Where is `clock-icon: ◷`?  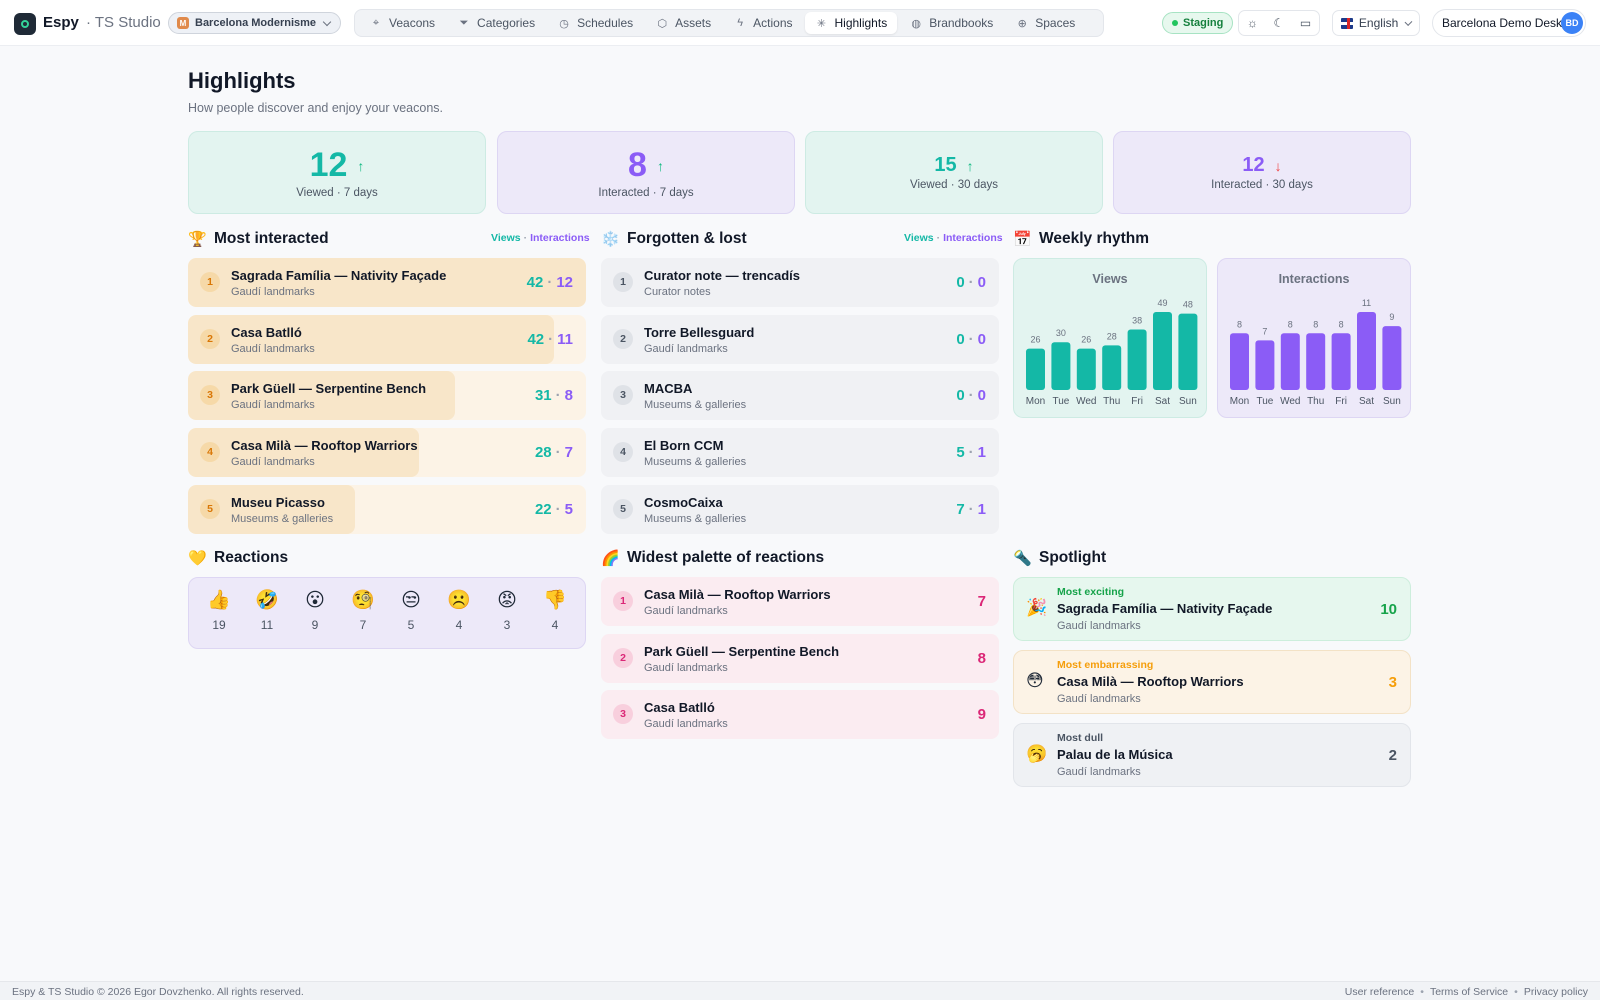 clock-icon: ◷ is located at coordinates (564, 23).